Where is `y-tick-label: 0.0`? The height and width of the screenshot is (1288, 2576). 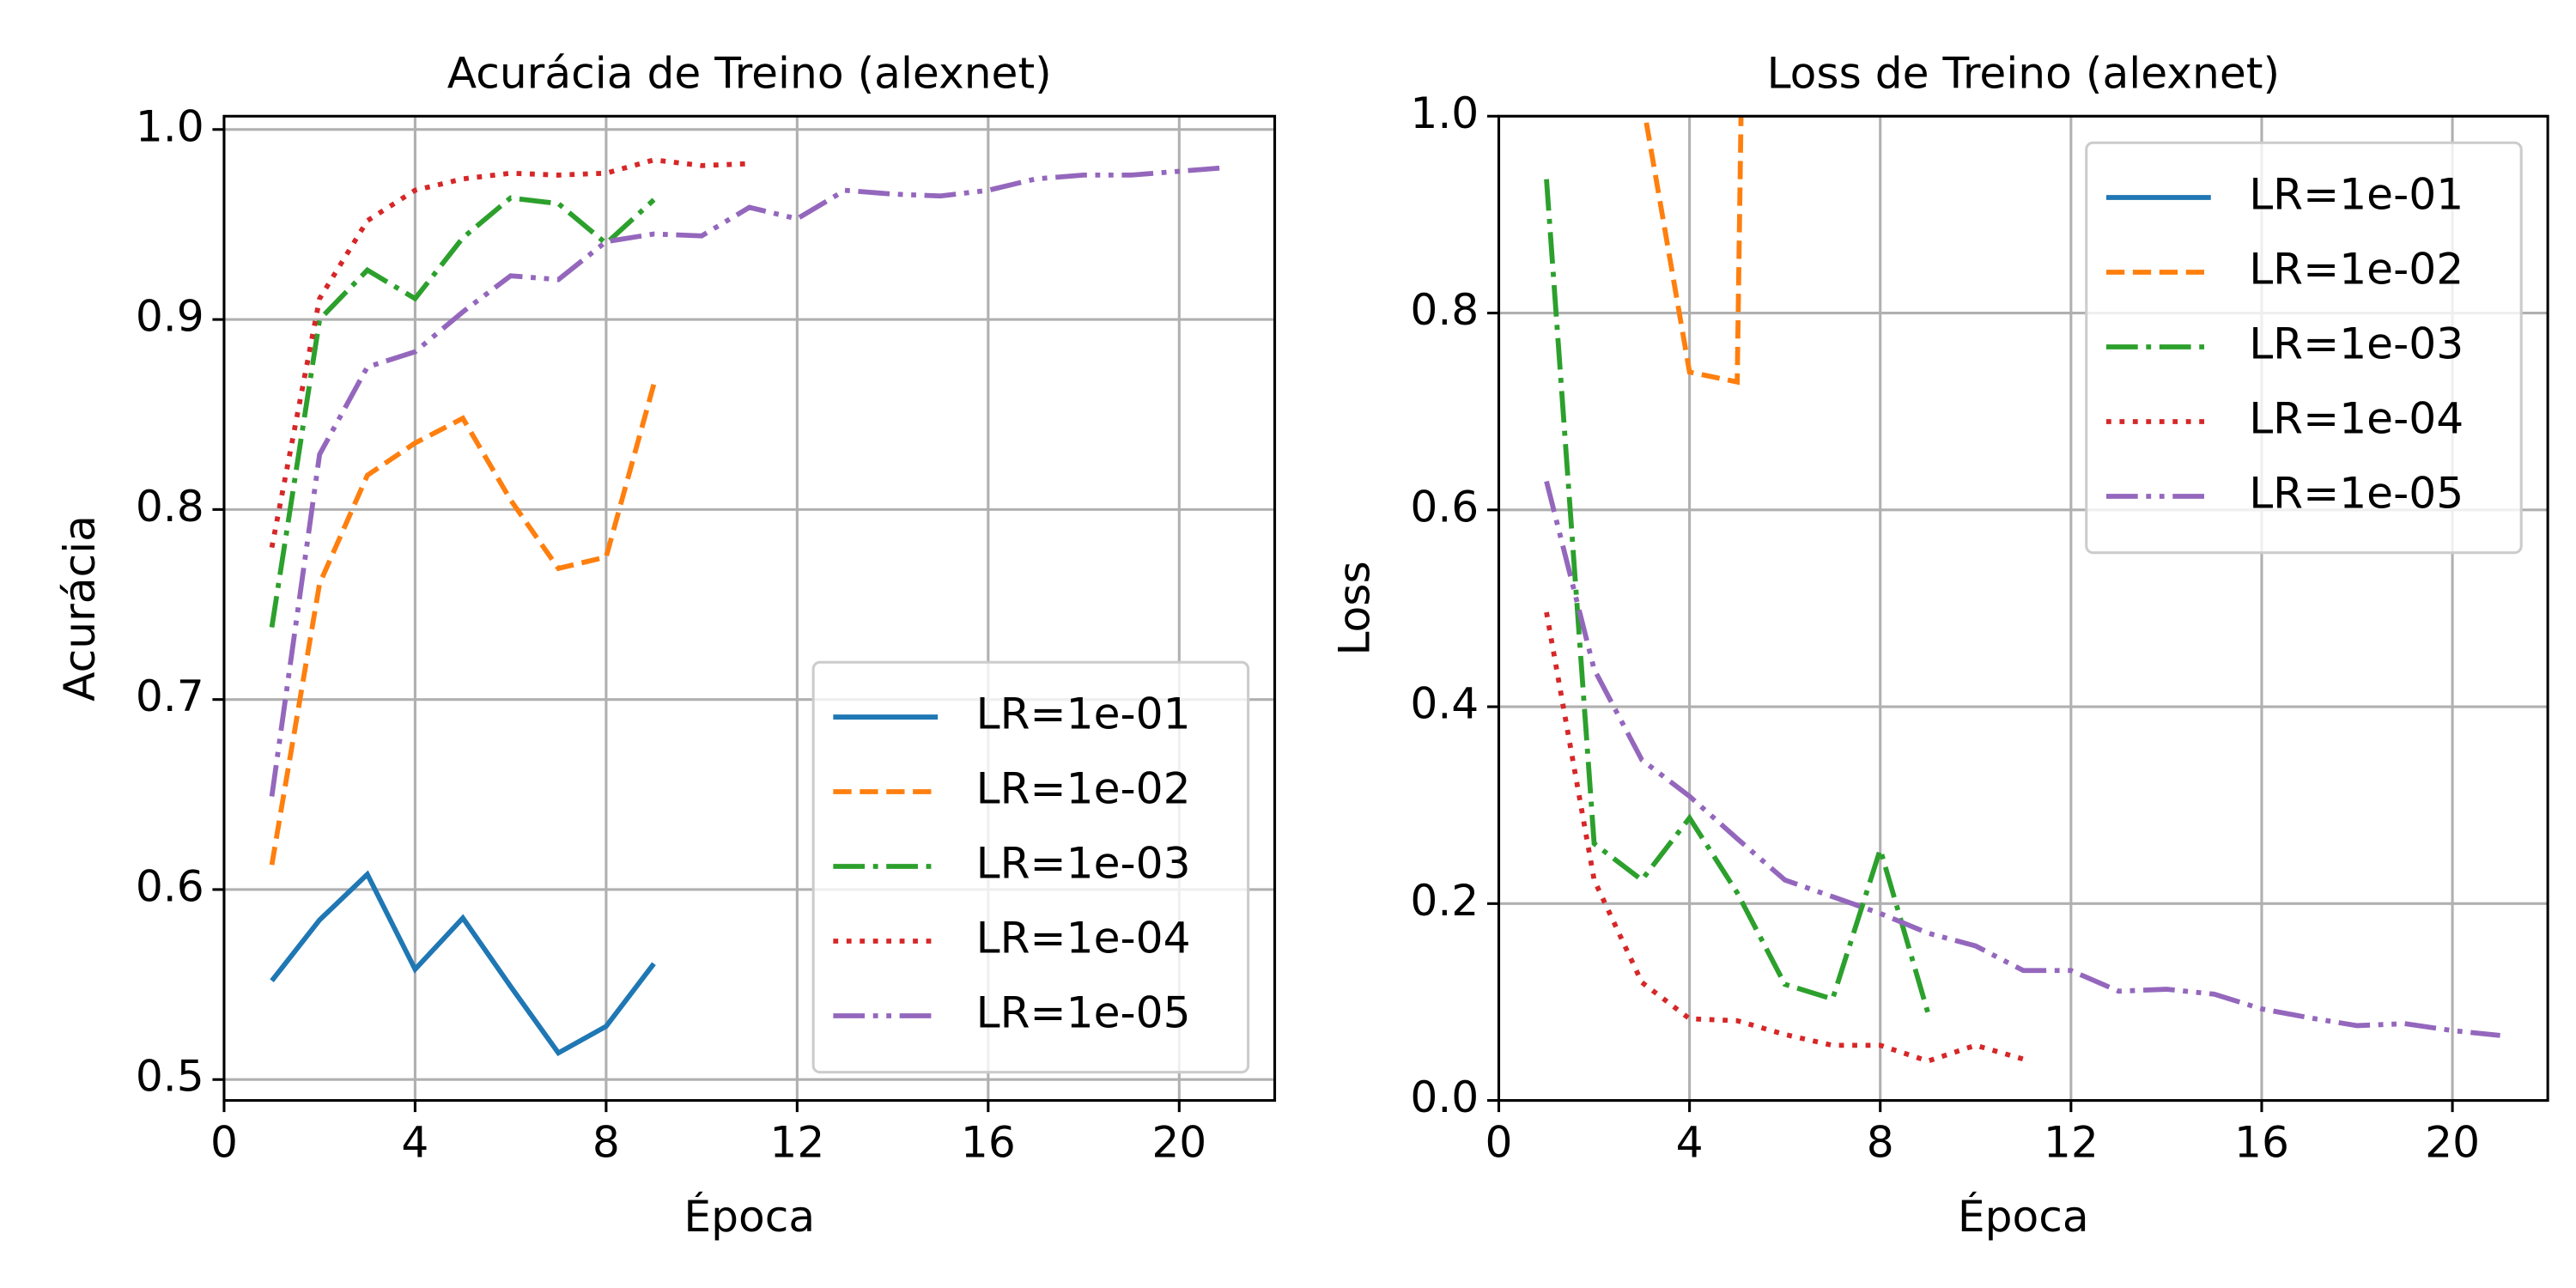
y-tick-label: 0.0 is located at coordinates (1444, 1097).